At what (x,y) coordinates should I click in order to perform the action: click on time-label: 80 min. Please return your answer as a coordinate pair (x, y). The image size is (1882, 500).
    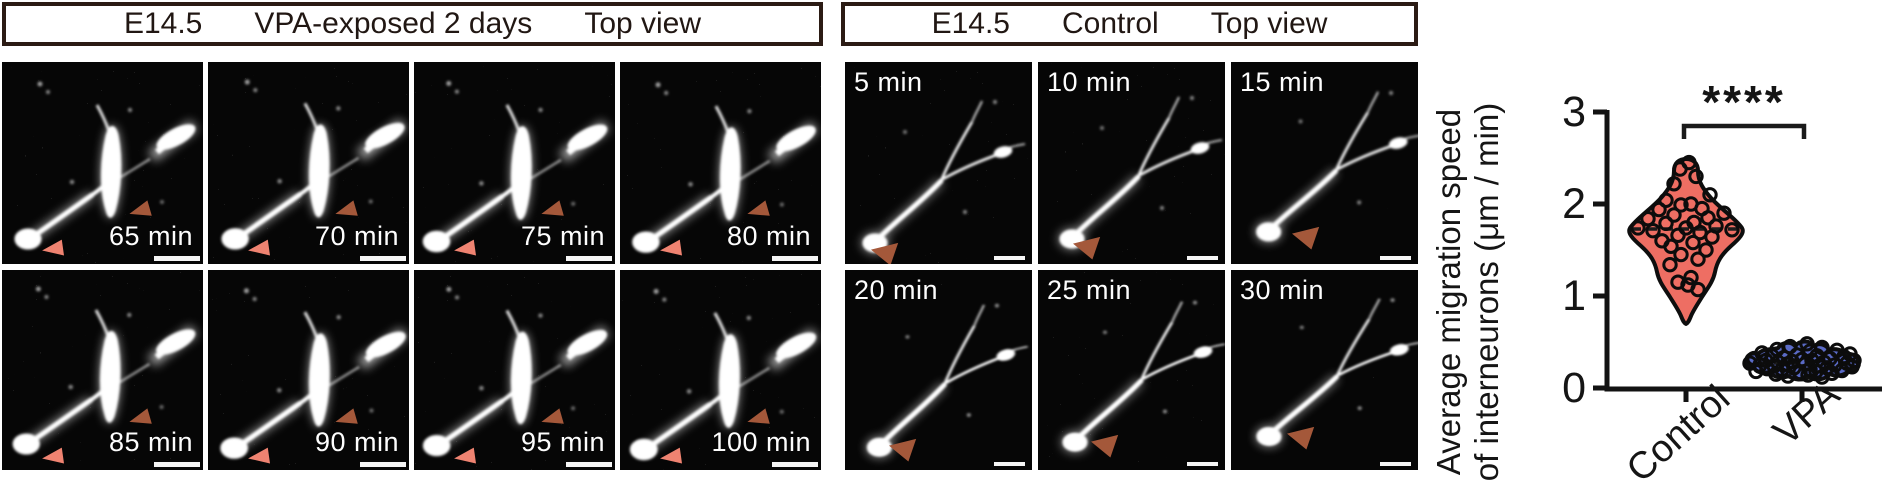
    Looking at the image, I should click on (768, 236).